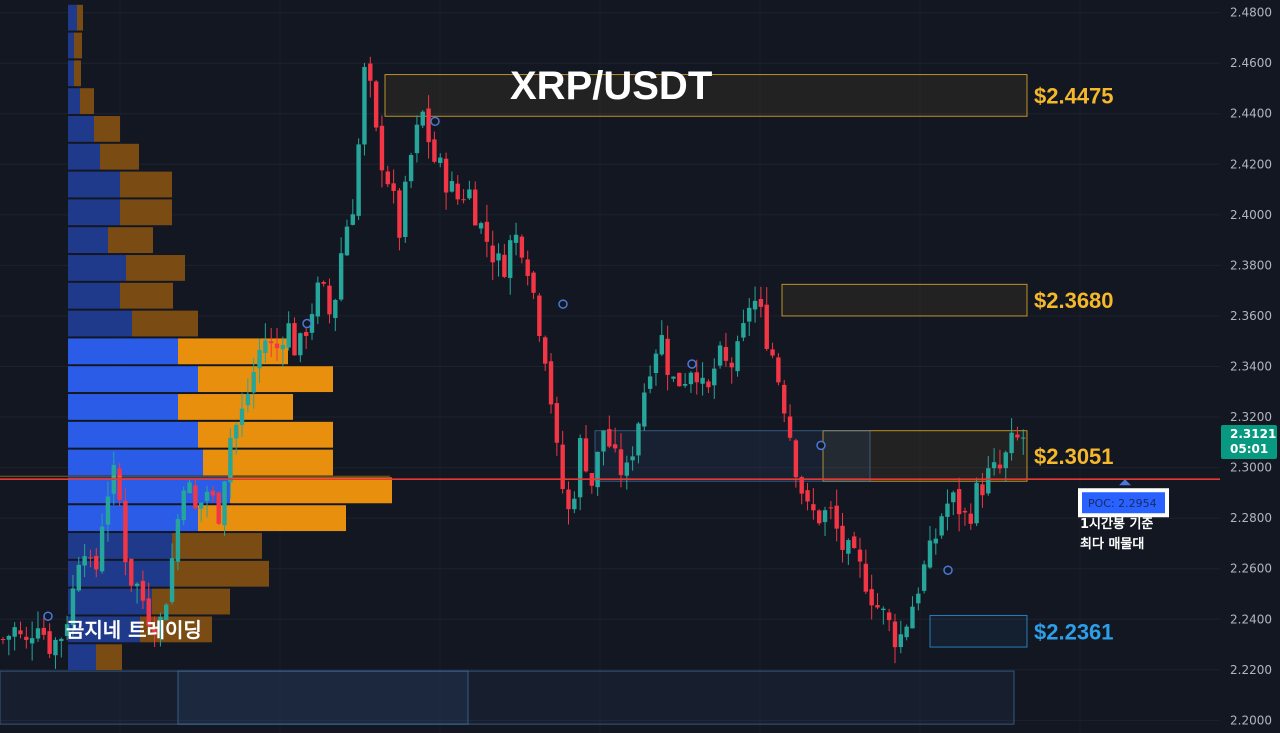 This screenshot has width=1280, height=733. Describe the element at coordinates (1251, 518) in the screenshot. I see `y-tick-label: 2.2800` at that location.